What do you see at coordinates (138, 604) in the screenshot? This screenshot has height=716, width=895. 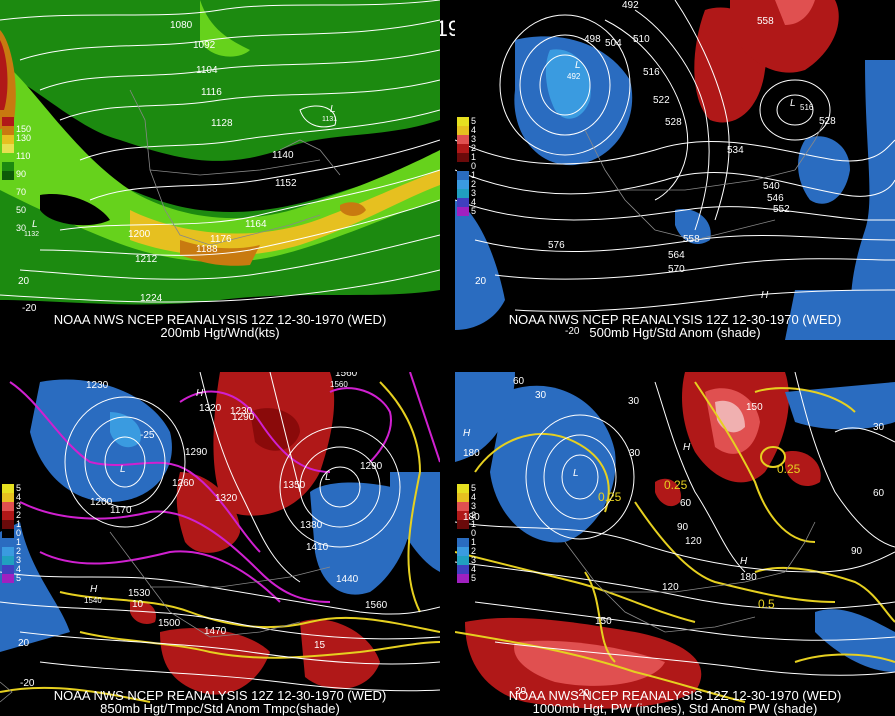 I see `contour-label: 10` at bounding box center [138, 604].